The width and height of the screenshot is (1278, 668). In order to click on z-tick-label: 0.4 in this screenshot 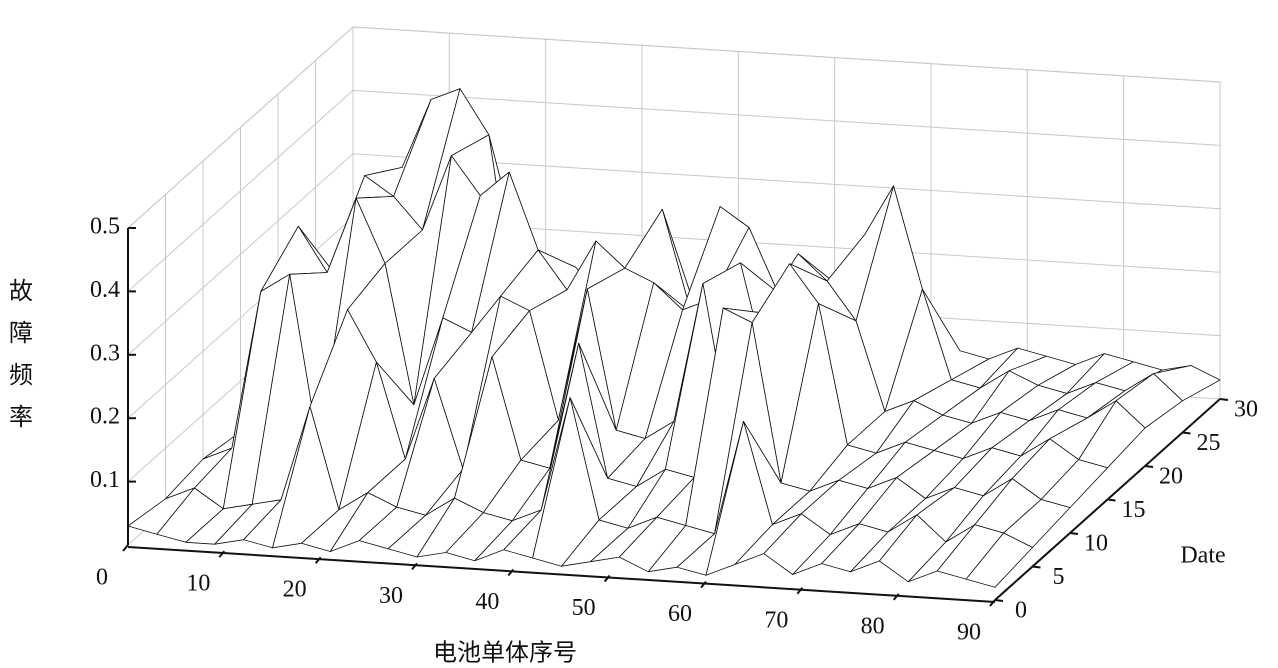, I will do `click(105, 290)`.